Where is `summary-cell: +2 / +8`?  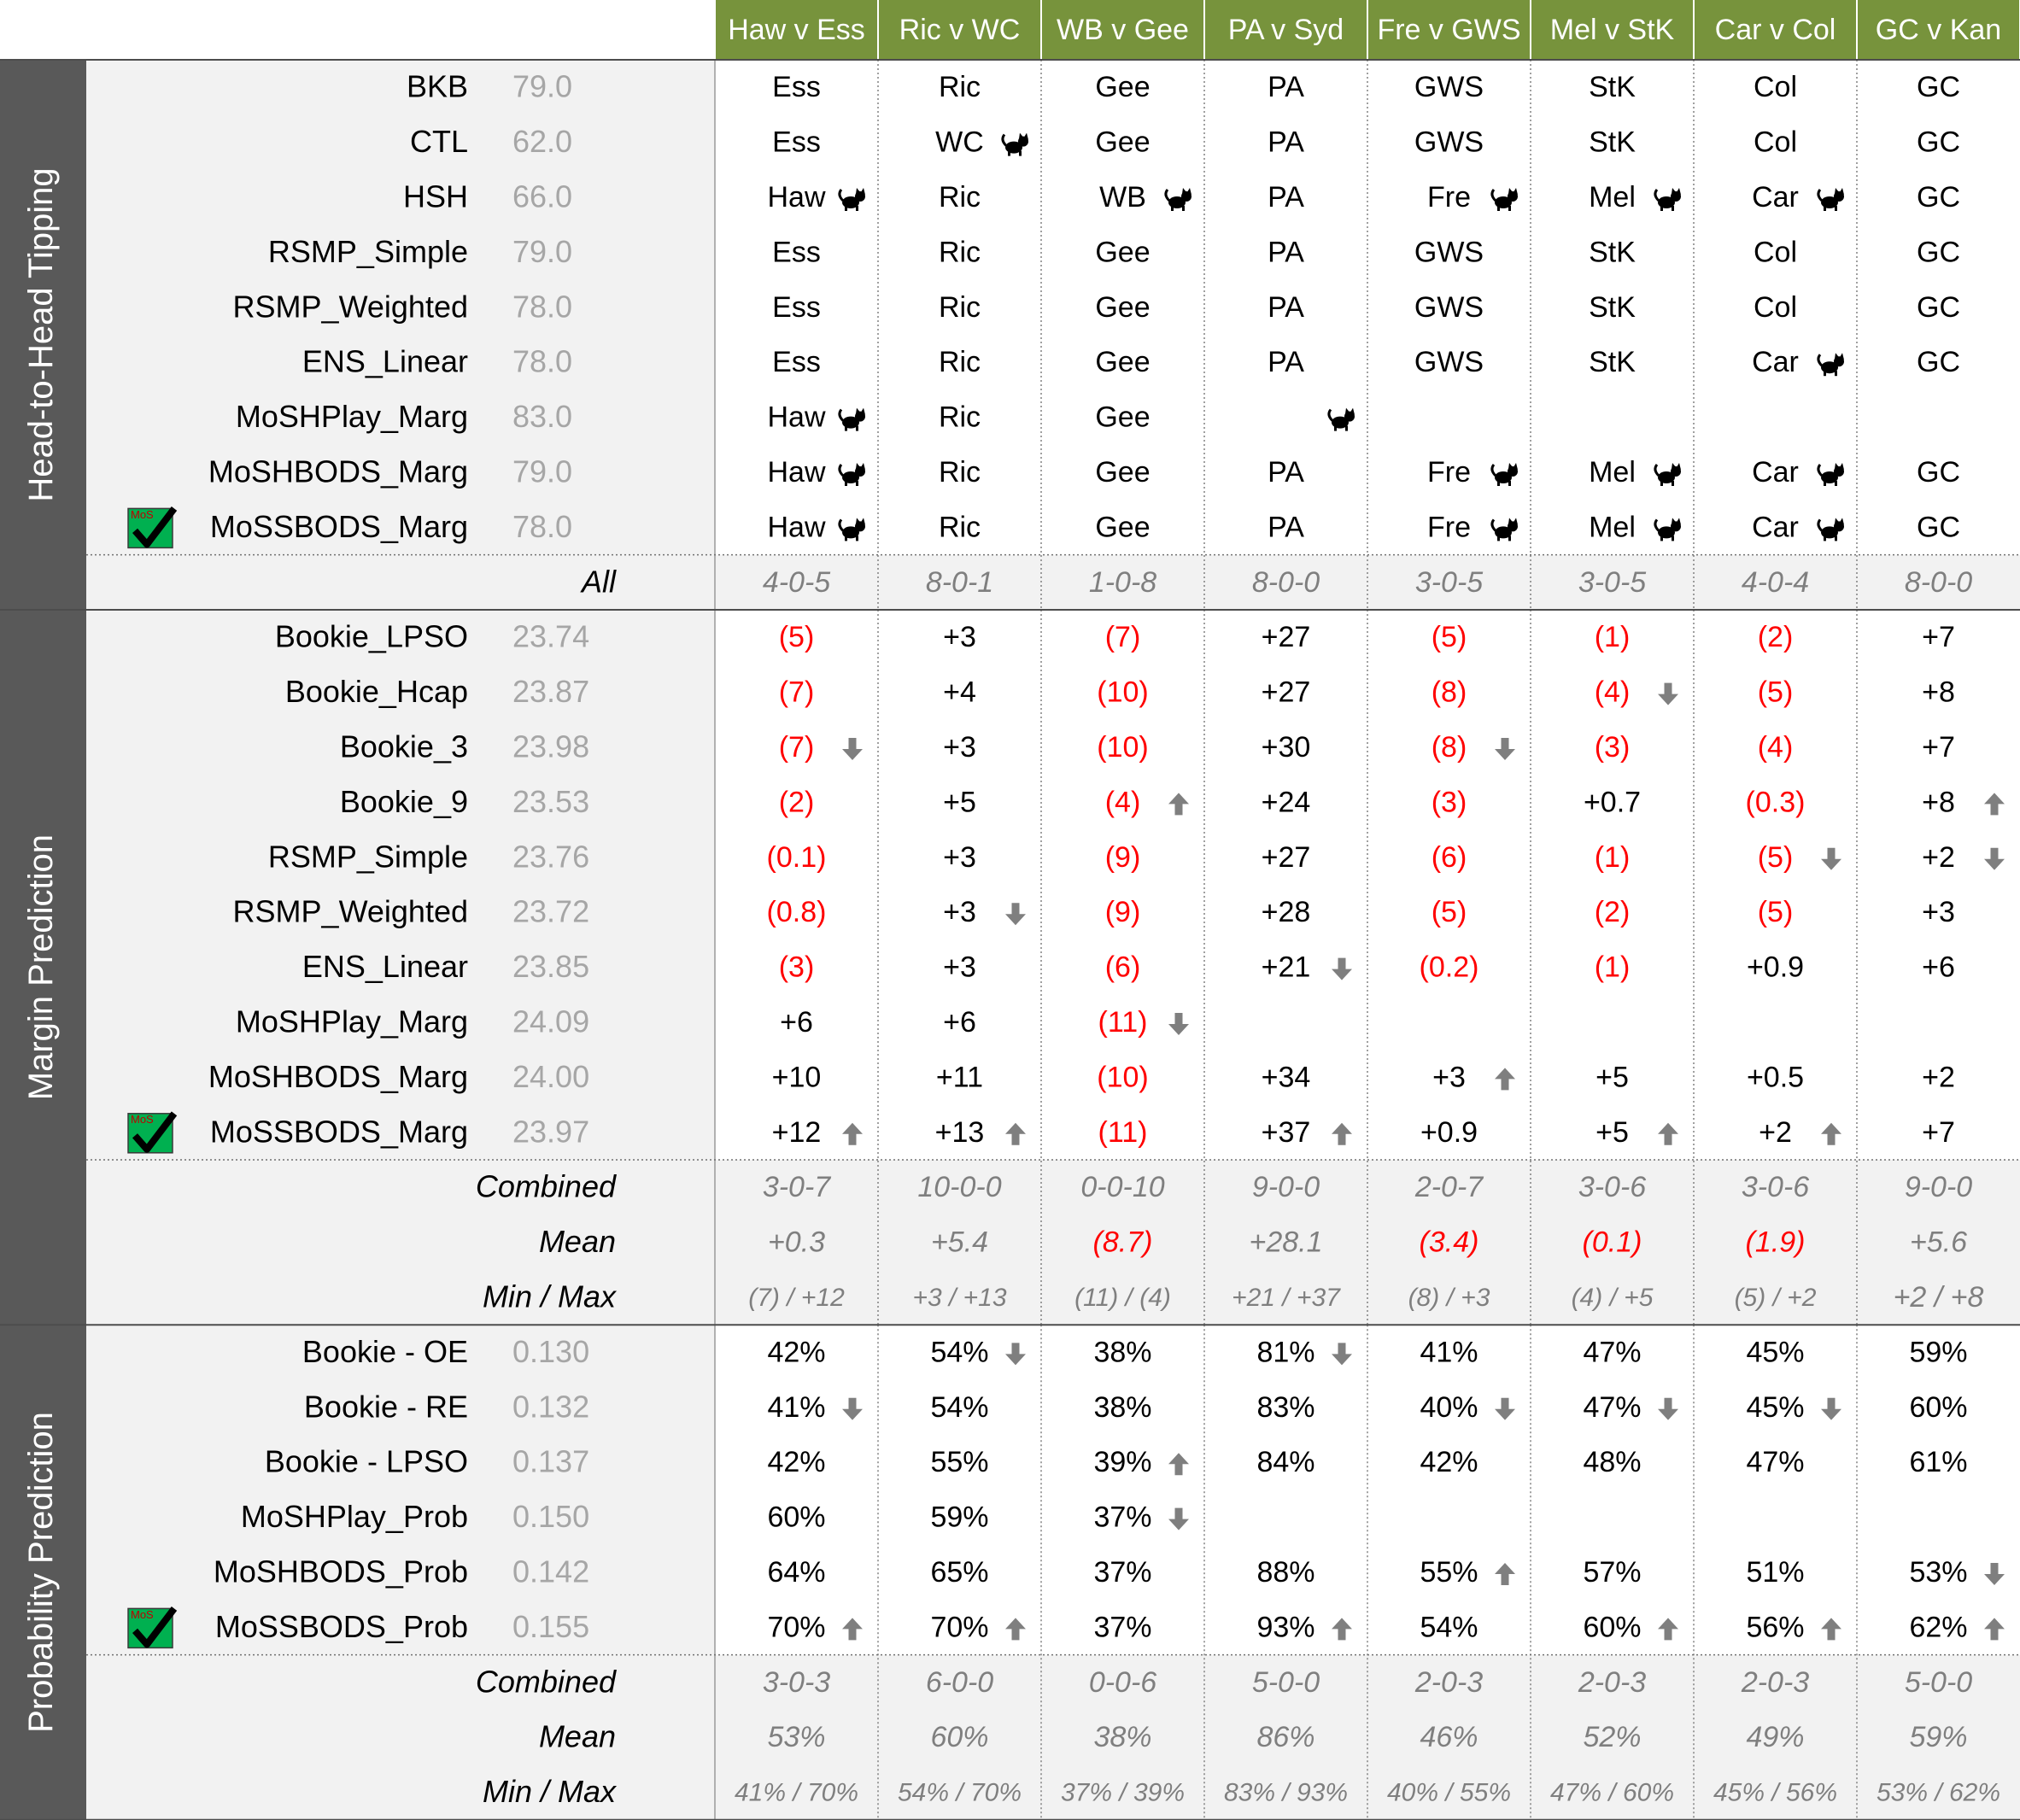
summary-cell: +2 / +8 is located at coordinates (1939, 1297).